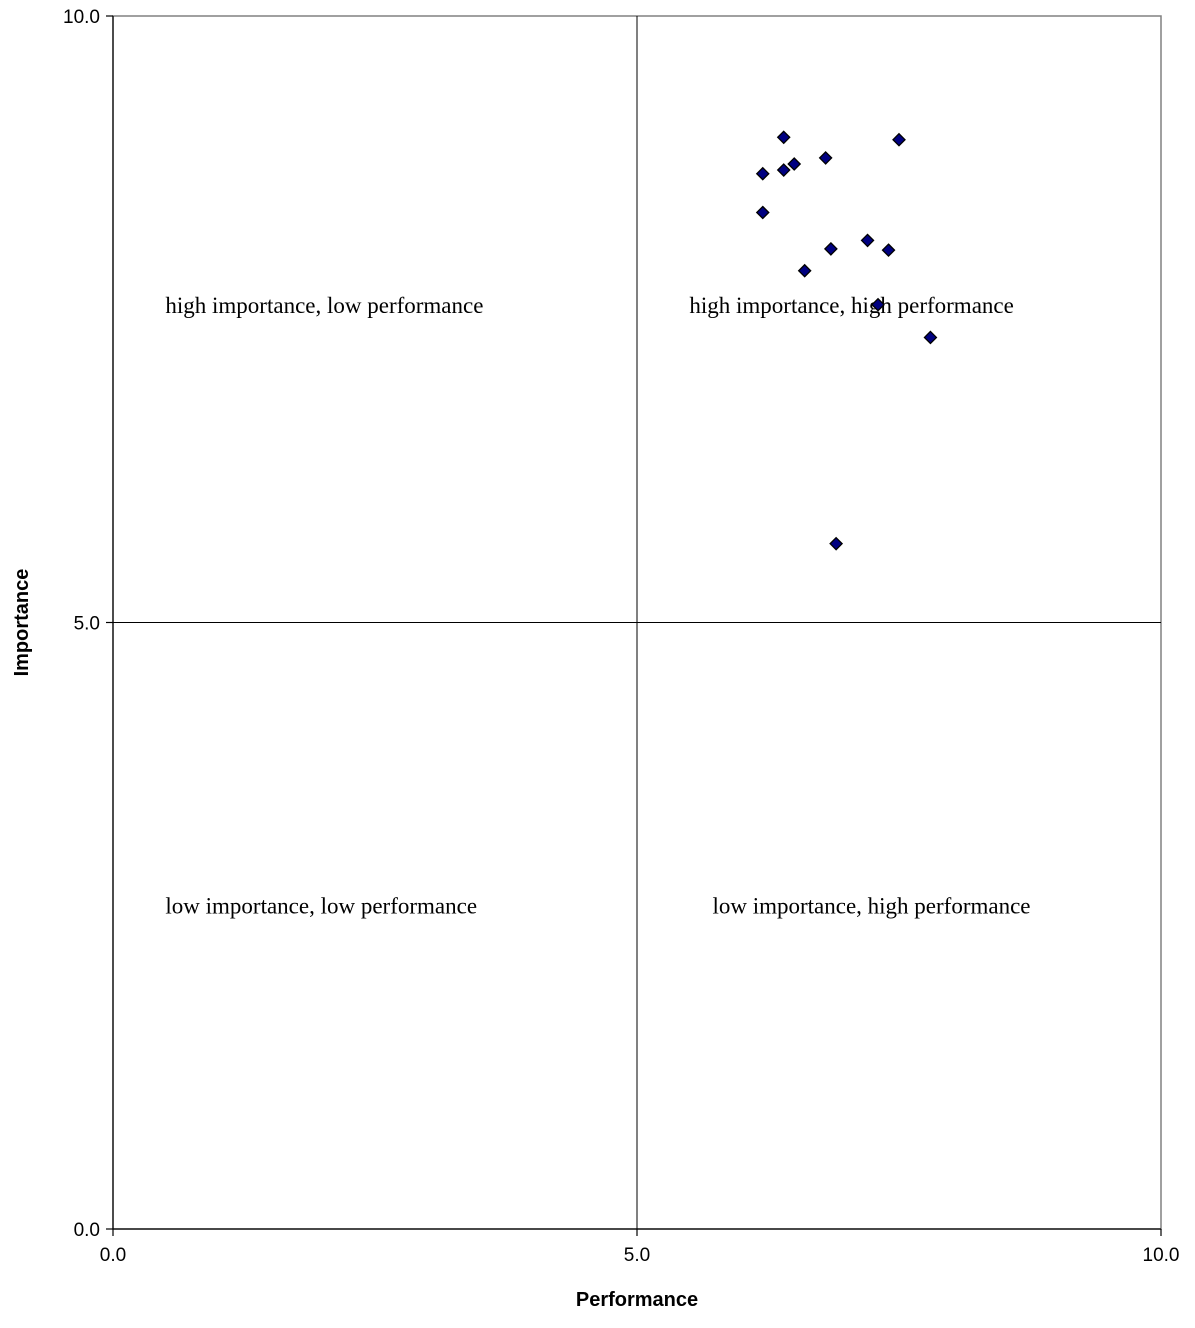 This screenshot has height=1328, width=1195. I want to click on x-tick-label: 5.0, so click(637, 1255).